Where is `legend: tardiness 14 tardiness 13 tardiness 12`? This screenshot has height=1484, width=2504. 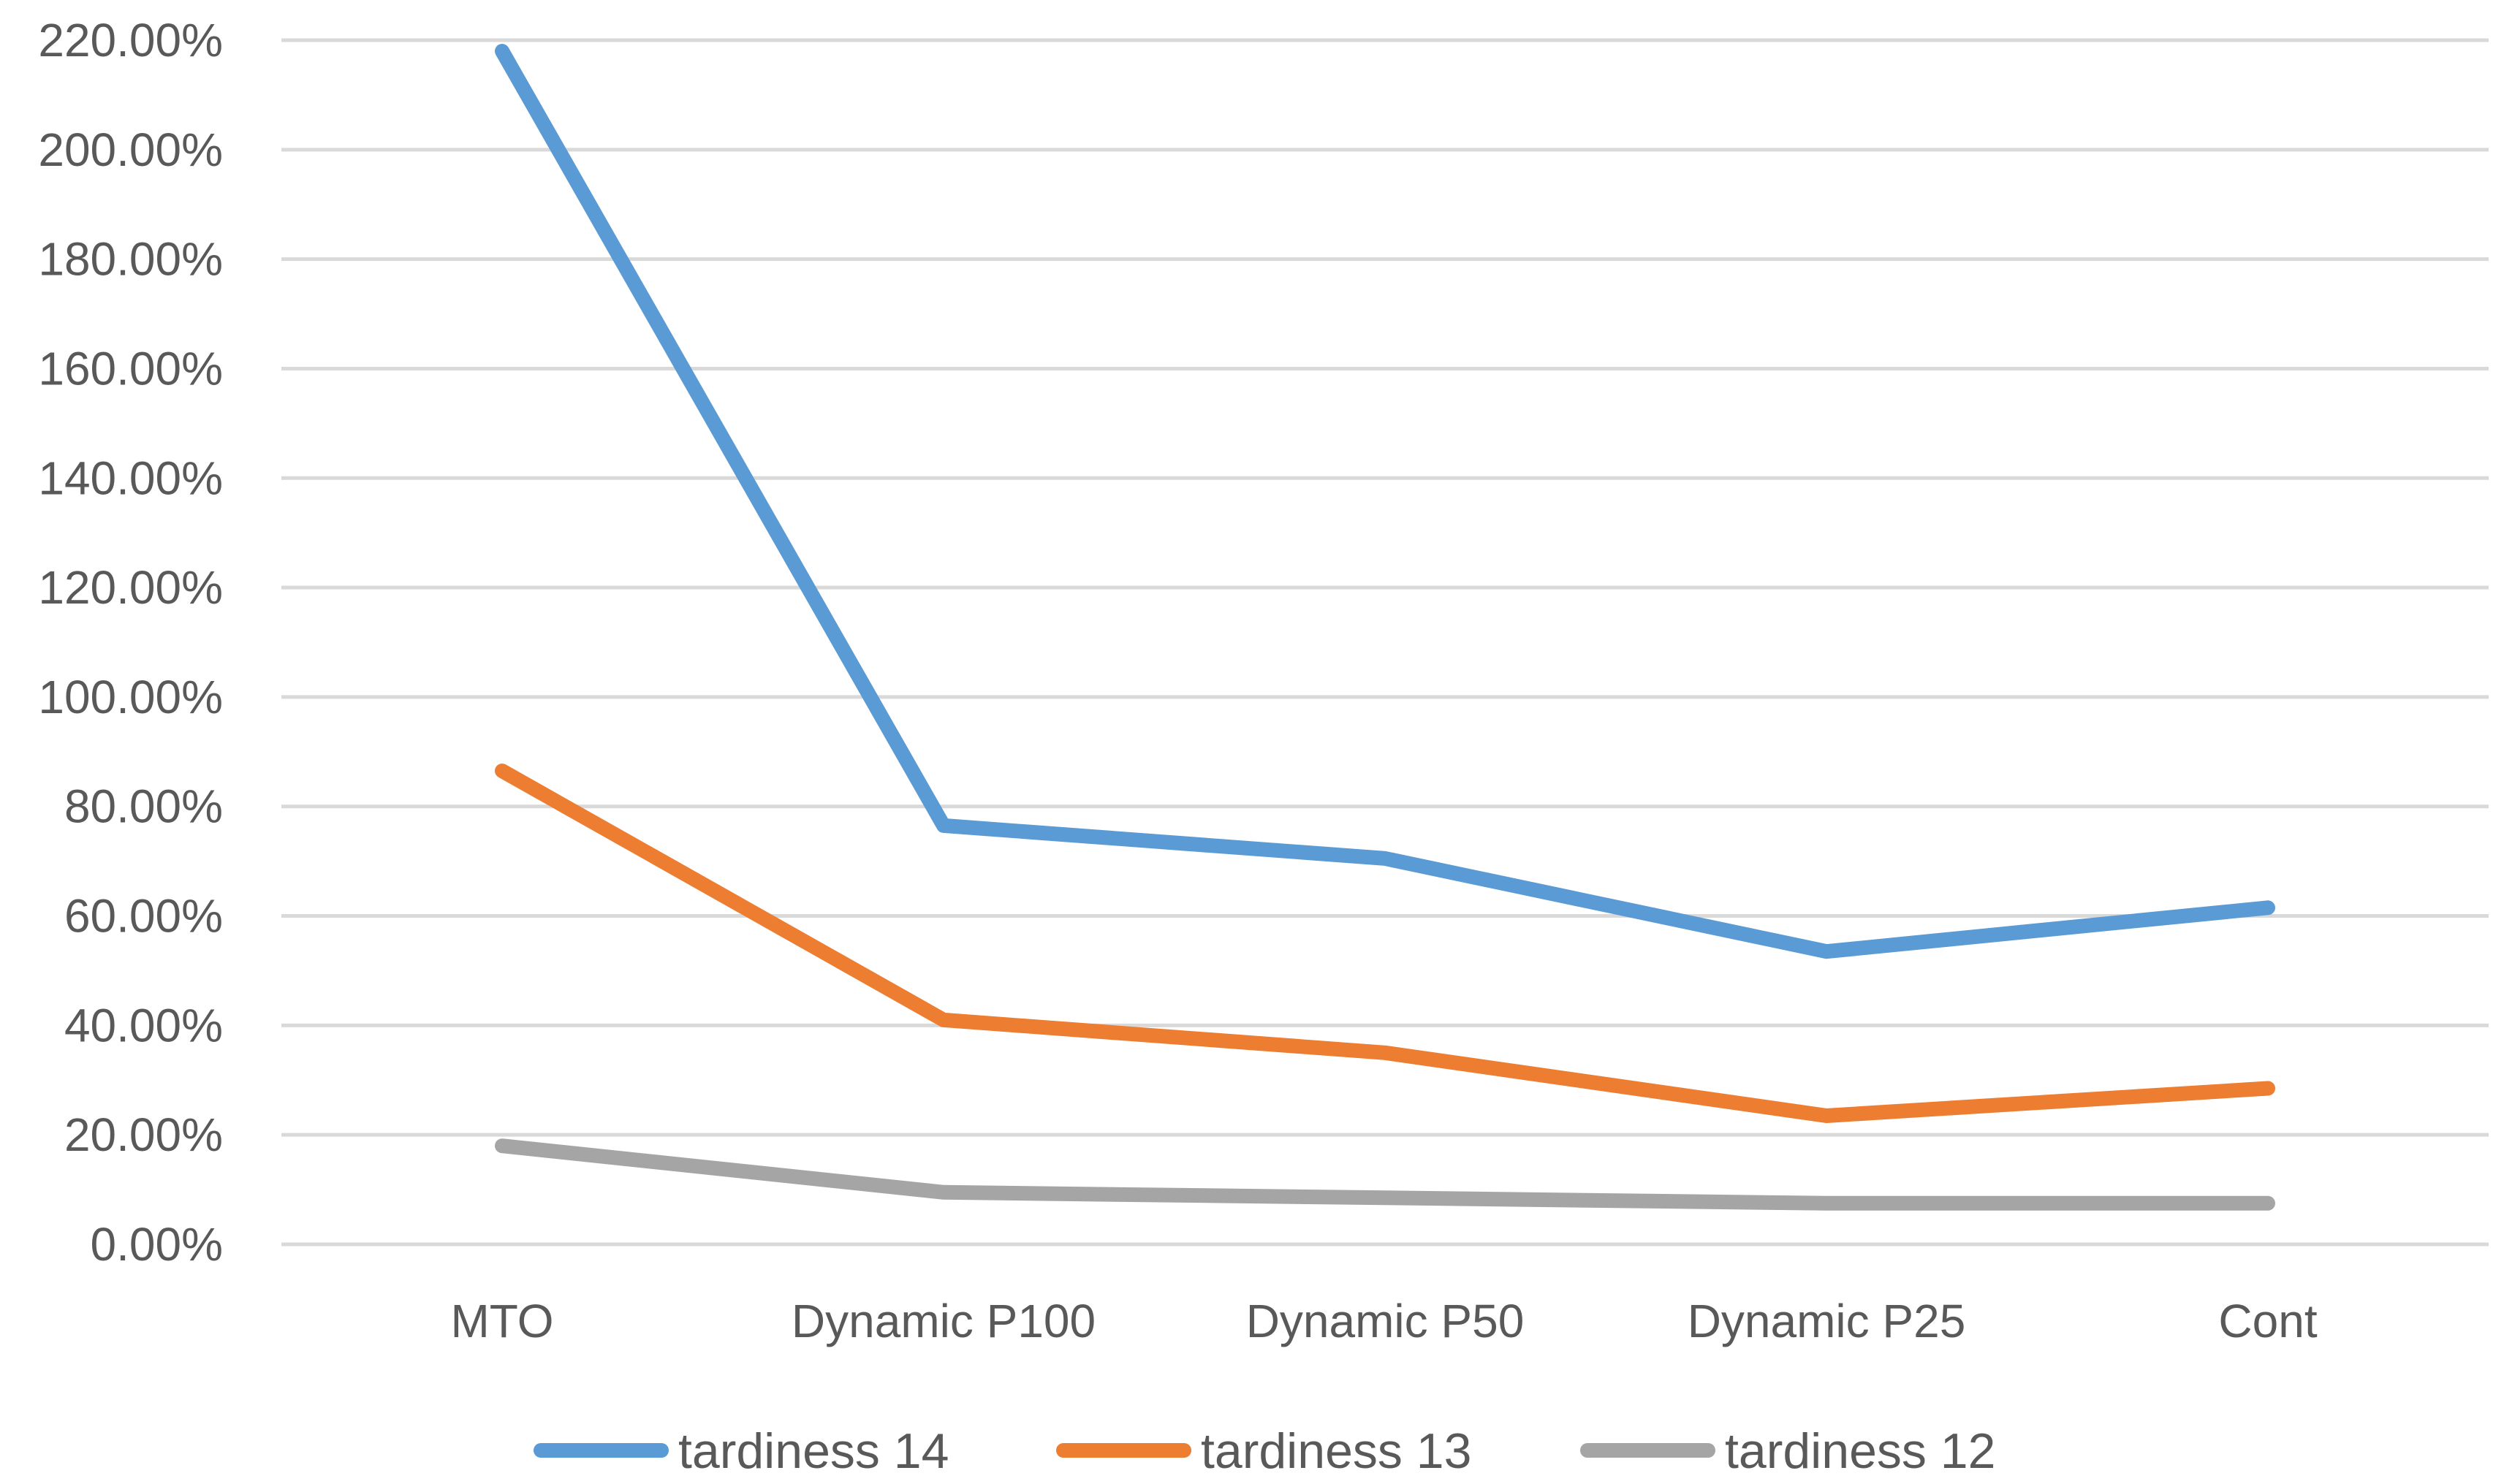
legend: tardiness 14 tardiness 13 tardiness 12 is located at coordinates (1264, 1451).